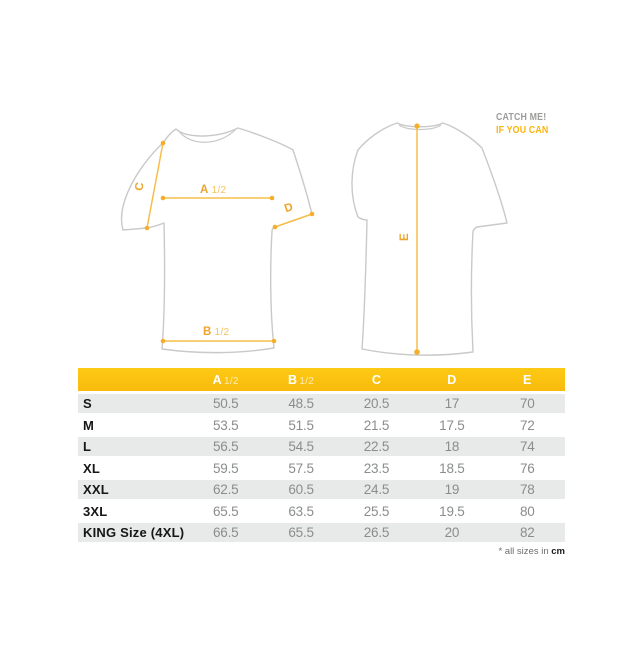 The image size is (638, 668). I want to click on size-cell: XXL, so click(96, 489).